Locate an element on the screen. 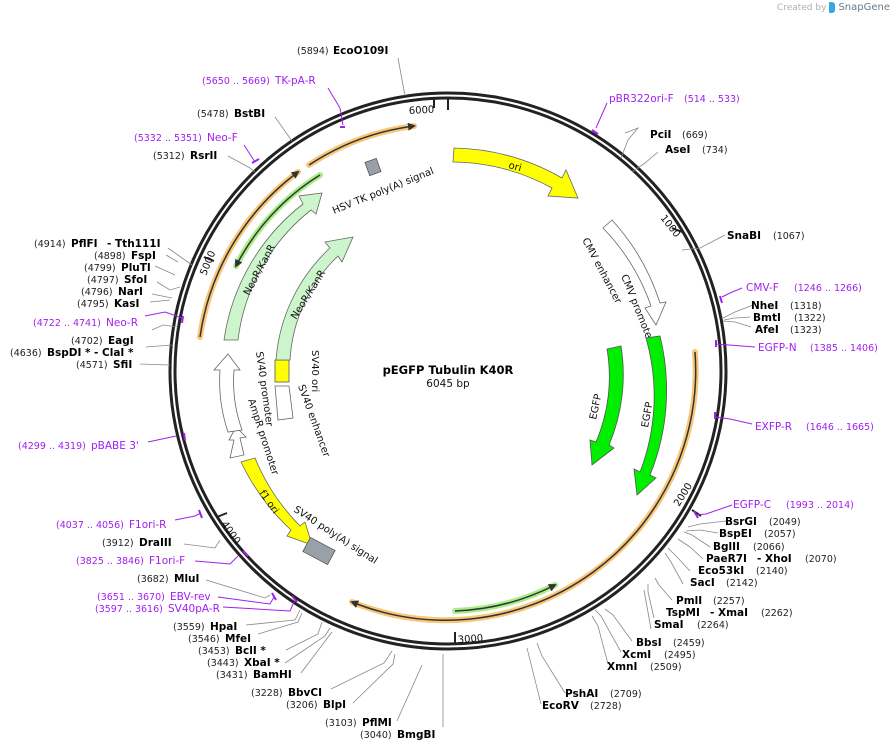 Image resolution: width=896 pixels, height=751 pixels. feature-label-cmv-enhancer: CMV enhancer is located at coordinates (601, 271).